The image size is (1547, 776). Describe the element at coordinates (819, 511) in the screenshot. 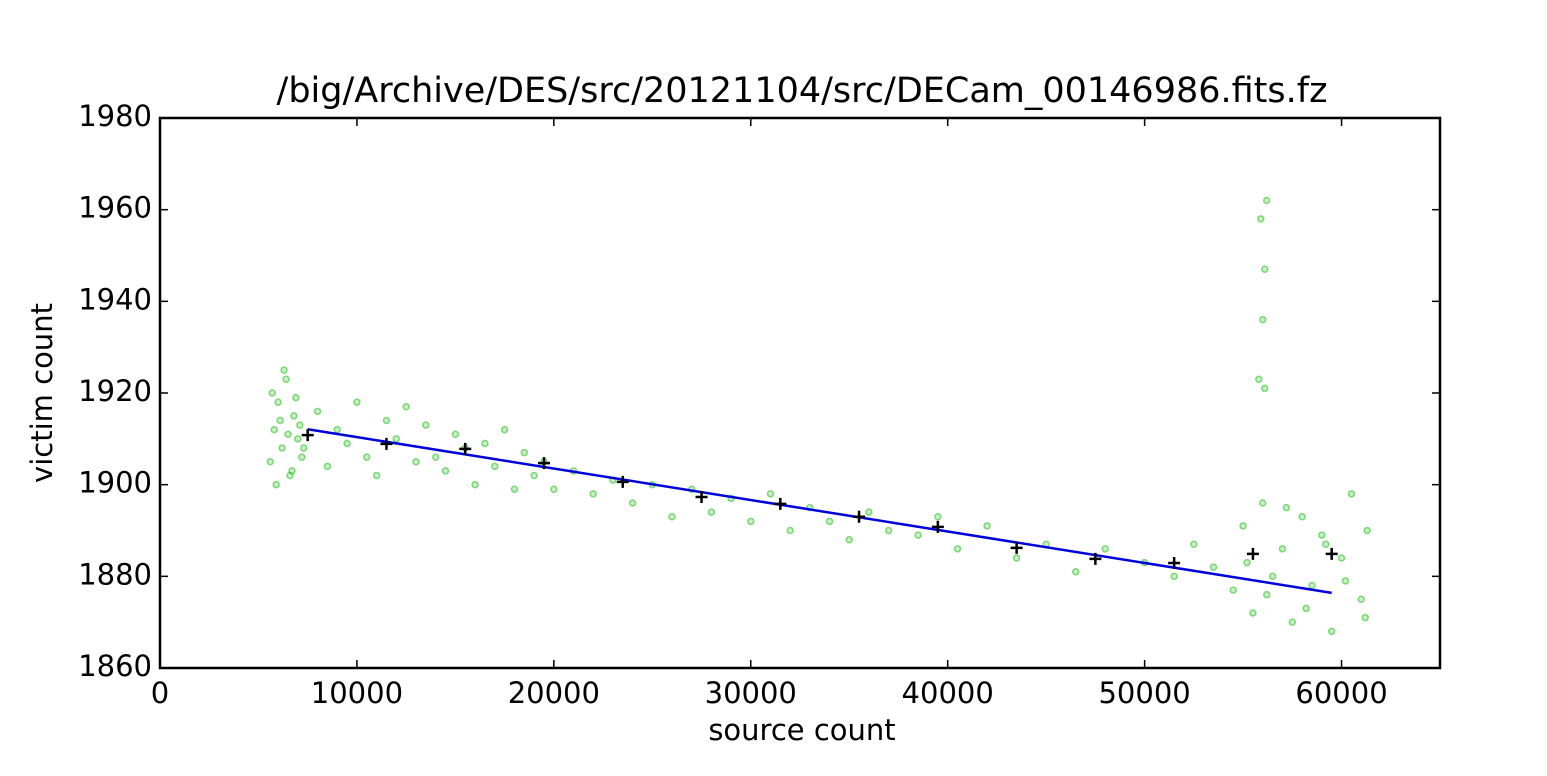

I see `fit-line` at that location.